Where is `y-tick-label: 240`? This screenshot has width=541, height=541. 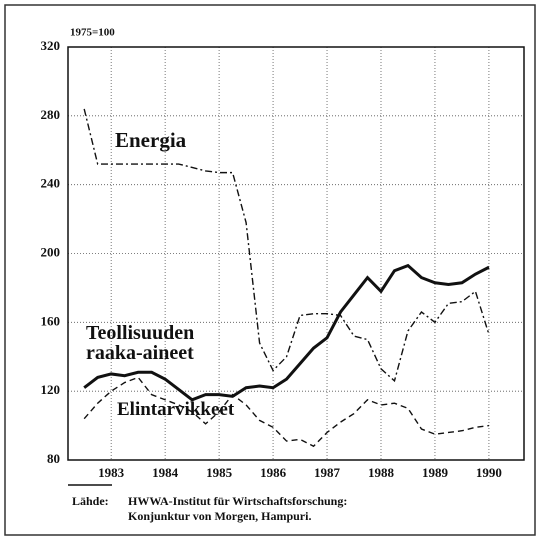 y-tick-label: 240 is located at coordinates (51, 183).